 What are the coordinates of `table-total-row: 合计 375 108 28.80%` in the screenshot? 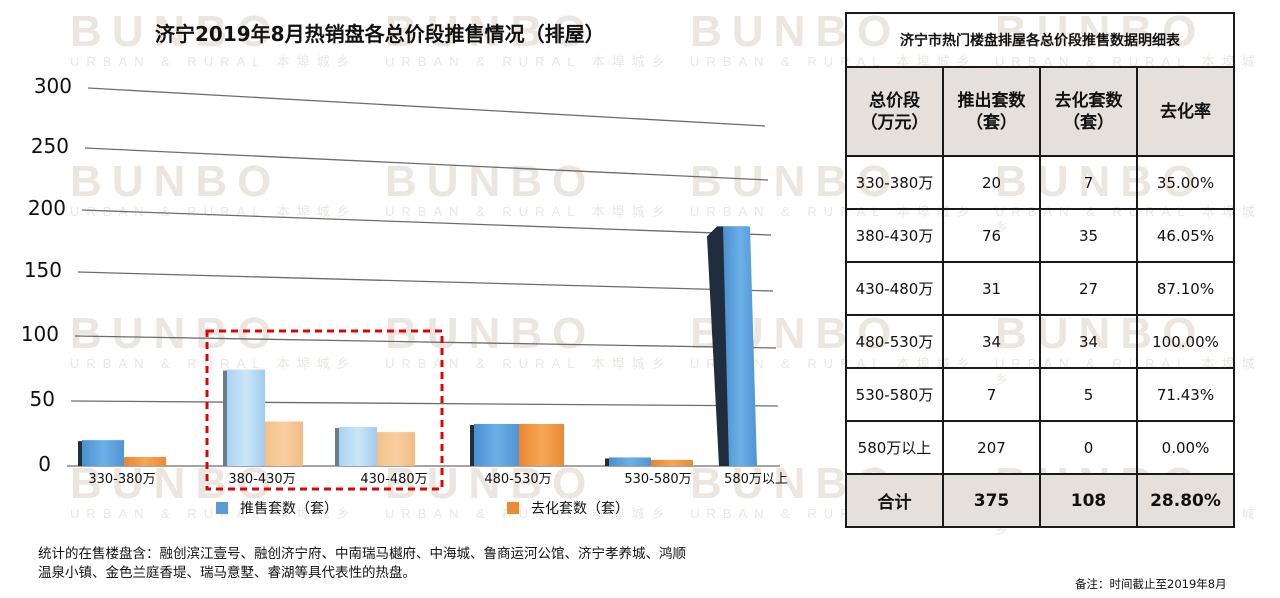 It's located at (1040, 500).